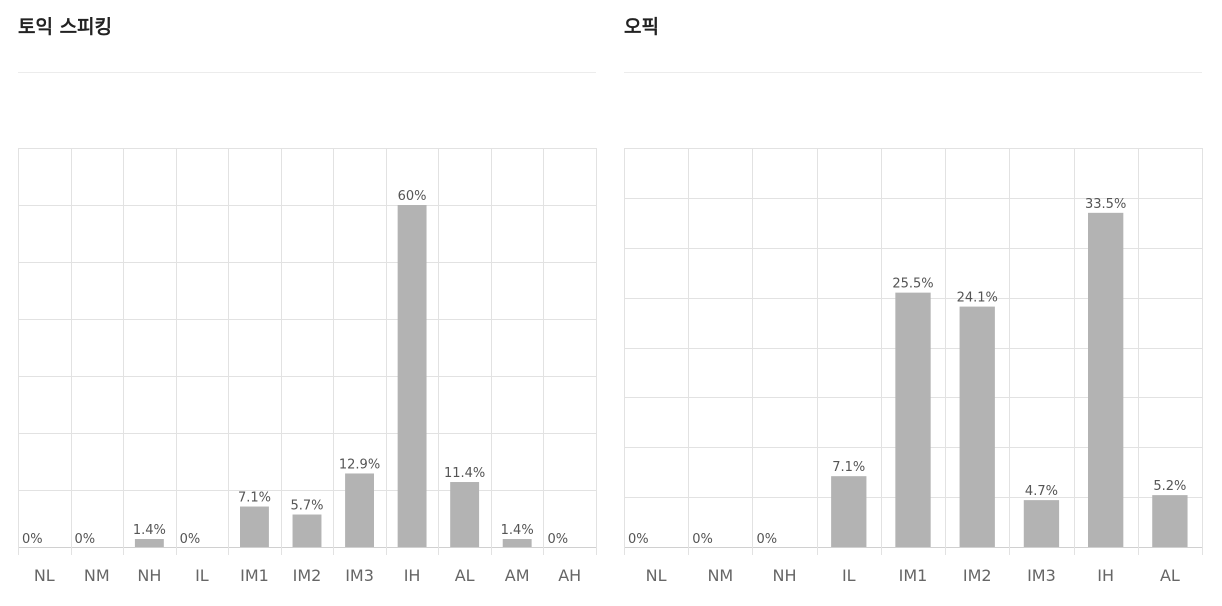 This screenshot has height=606, width=1222. What do you see at coordinates (1041, 491) in the screenshot?
I see `value-label-im3: 4.7%` at bounding box center [1041, 491].